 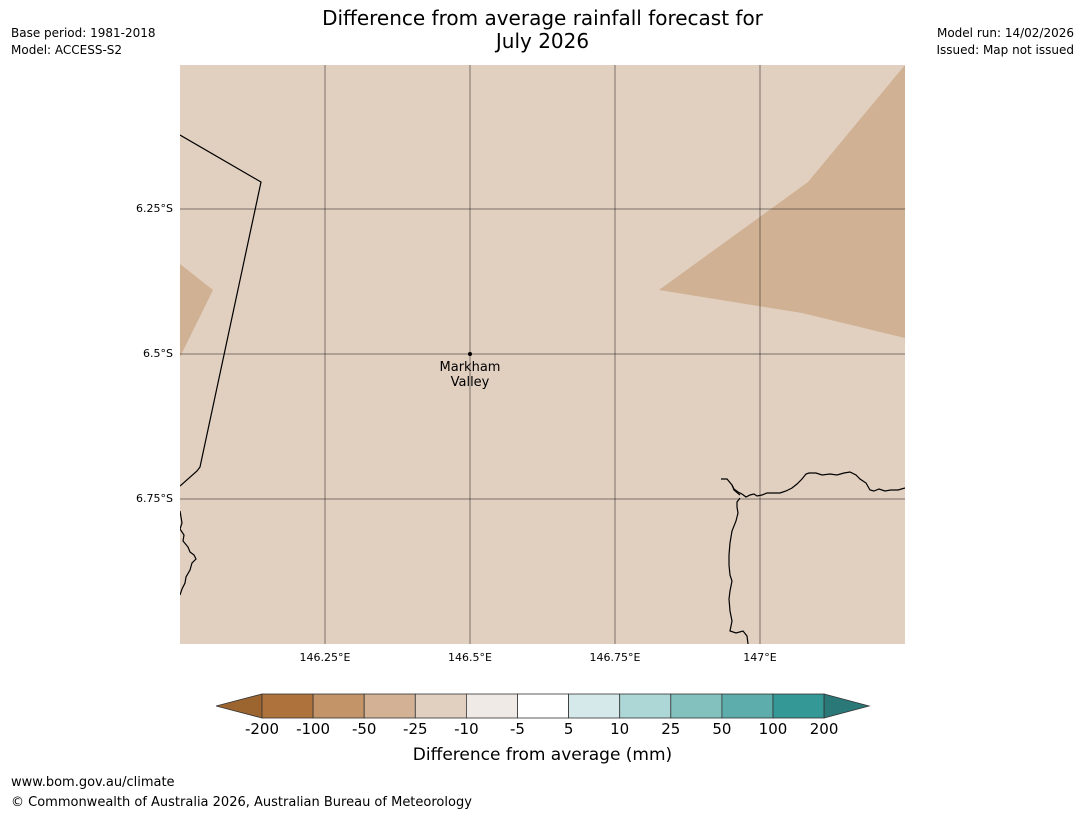 I want to click on colorbar-tick-label: 25, so click(x=671, y=729).